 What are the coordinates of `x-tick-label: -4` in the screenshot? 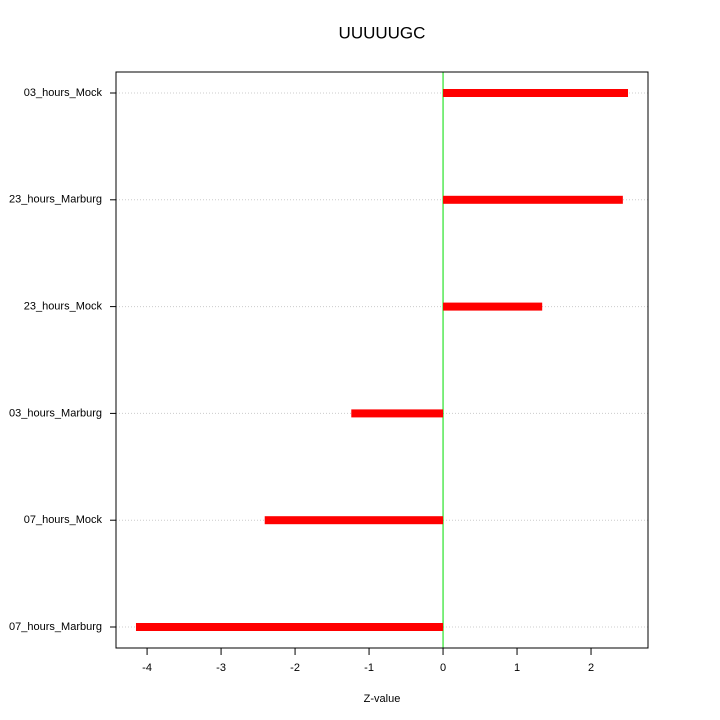 It's located at (147, 668).